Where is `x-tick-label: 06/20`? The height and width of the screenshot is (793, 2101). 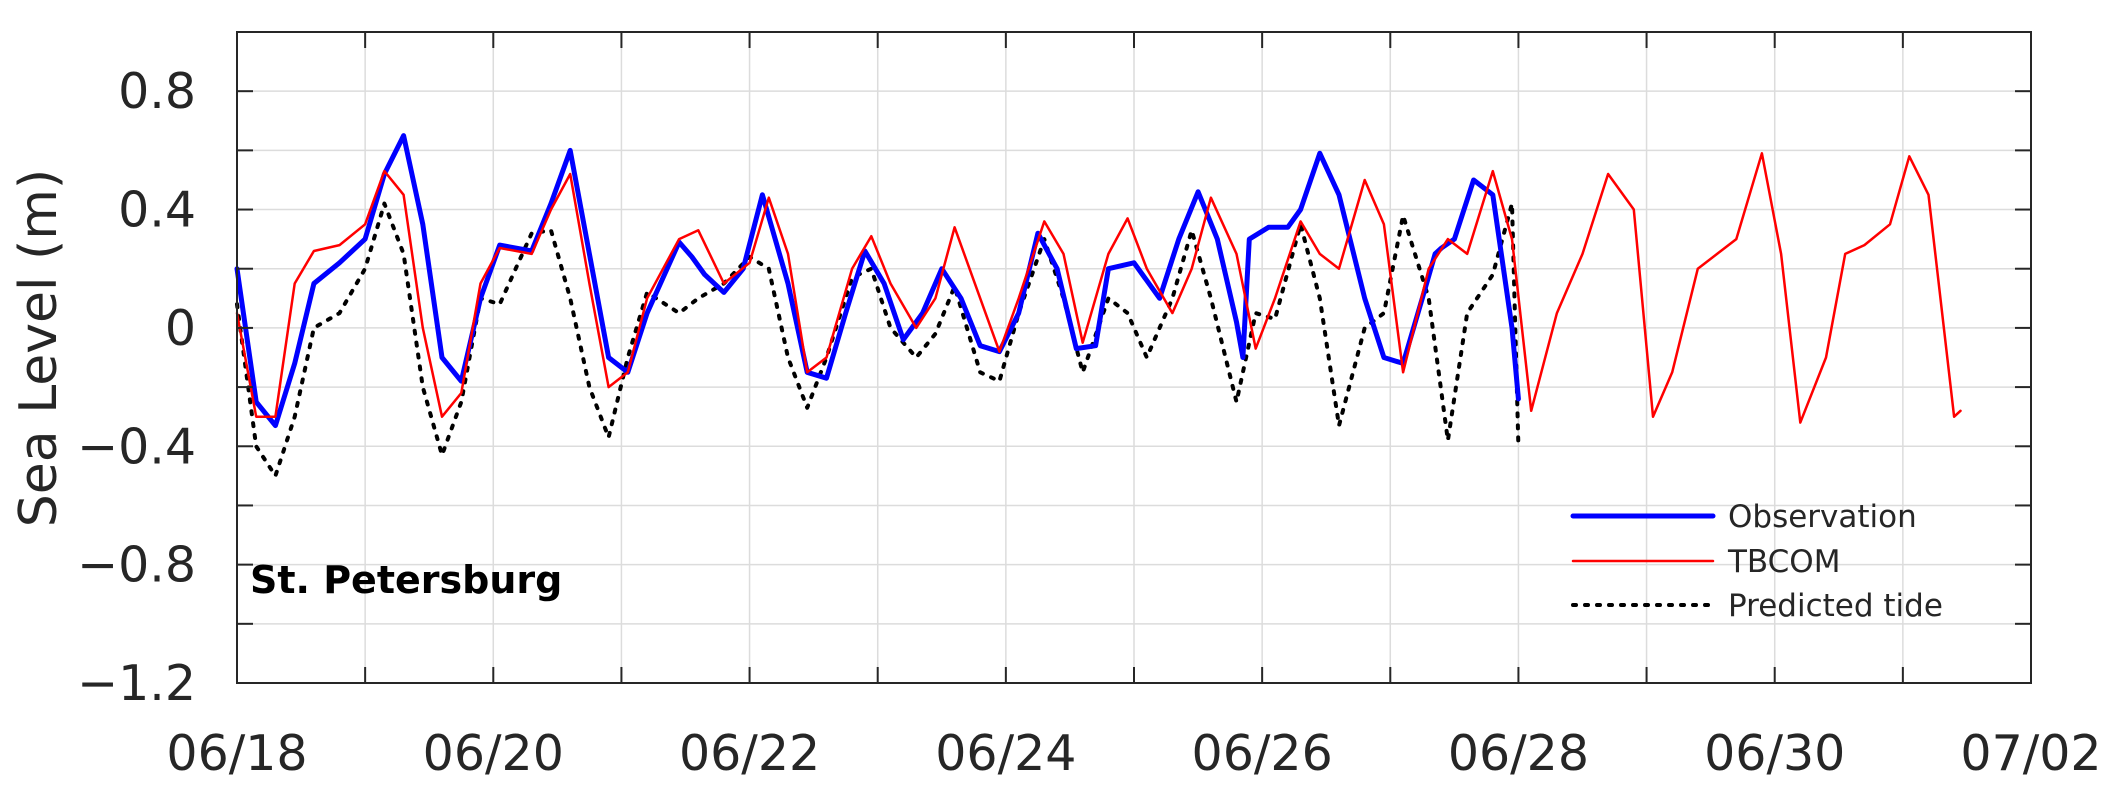
x-tick-label: 06/20 is located at coordinates (493, 753).